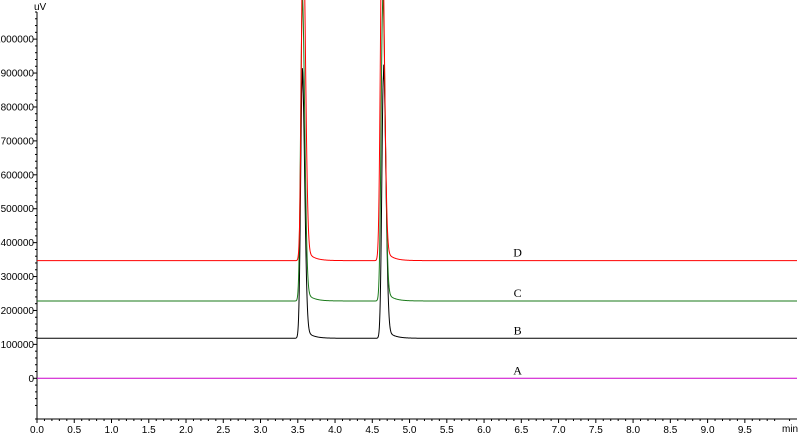  Describe the element at coordinates (18, 141) in the screenshot. I see `y-tick-label: 700000` at that location.